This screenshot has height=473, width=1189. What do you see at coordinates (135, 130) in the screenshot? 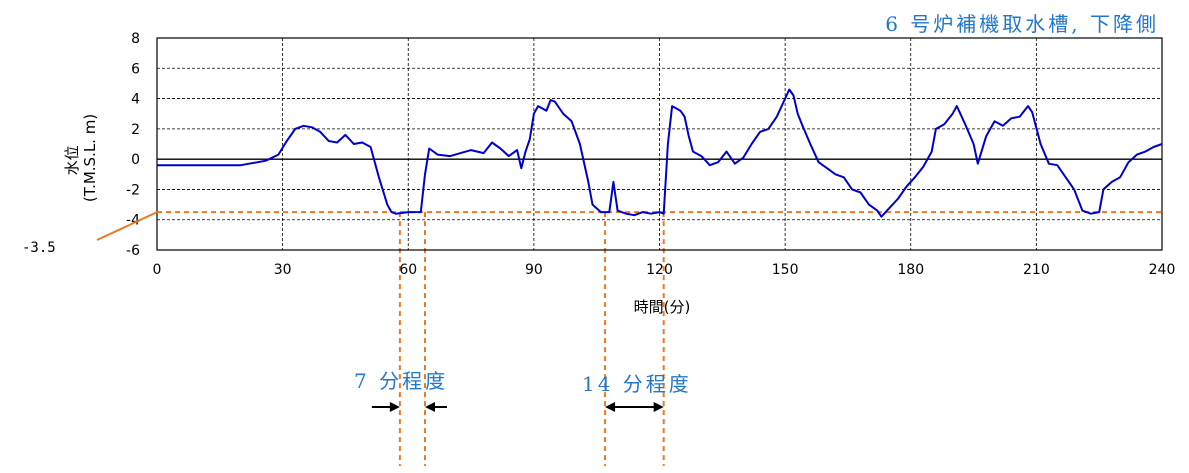
I see `y-tick-label: 2` at bounding box center [135, 130].